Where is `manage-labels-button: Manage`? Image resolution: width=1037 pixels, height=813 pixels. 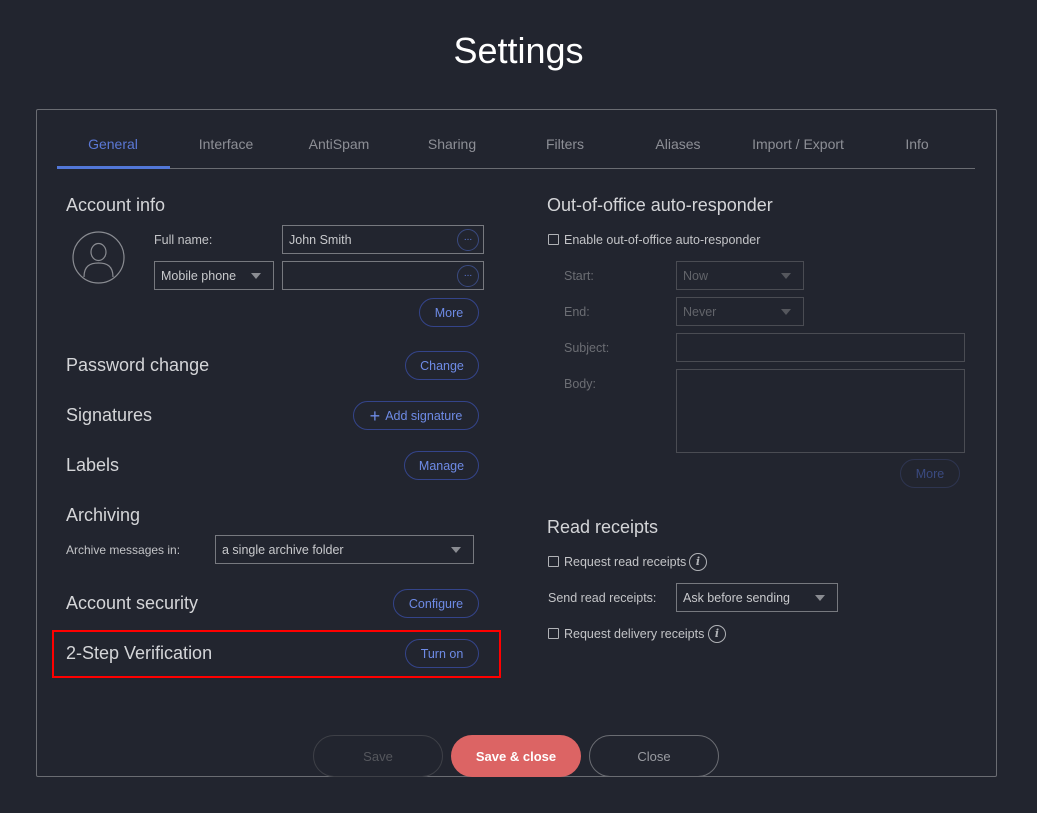 manage-labels-button: Manage is located at coordinates (441, 465).